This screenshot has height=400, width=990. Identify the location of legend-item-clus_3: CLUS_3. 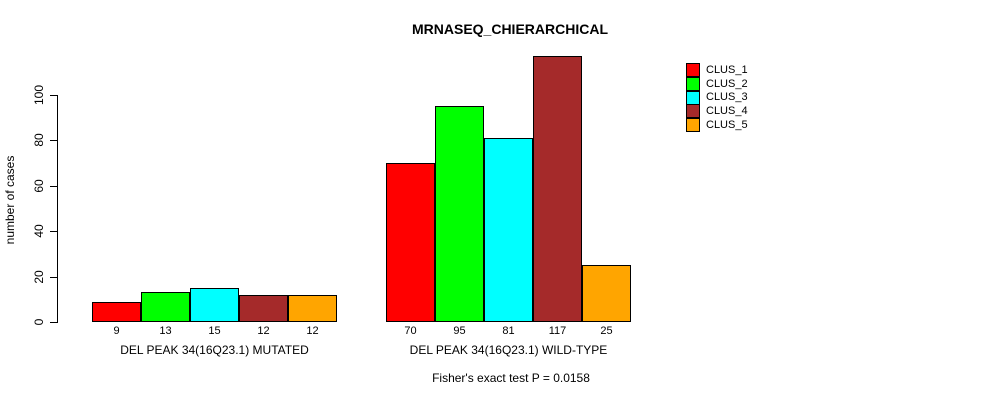
(717, 97).